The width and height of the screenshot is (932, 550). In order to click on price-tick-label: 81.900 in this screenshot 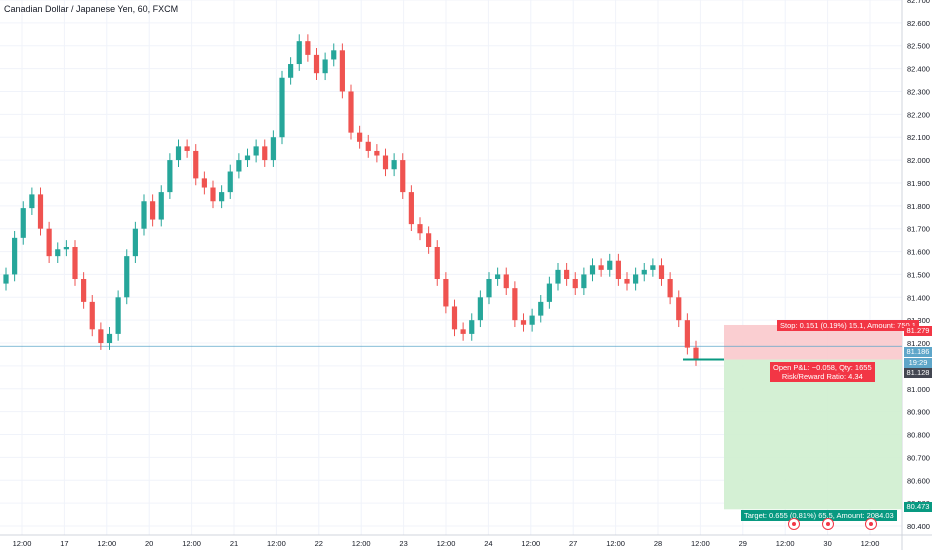, I will do `click(918, 183)`.